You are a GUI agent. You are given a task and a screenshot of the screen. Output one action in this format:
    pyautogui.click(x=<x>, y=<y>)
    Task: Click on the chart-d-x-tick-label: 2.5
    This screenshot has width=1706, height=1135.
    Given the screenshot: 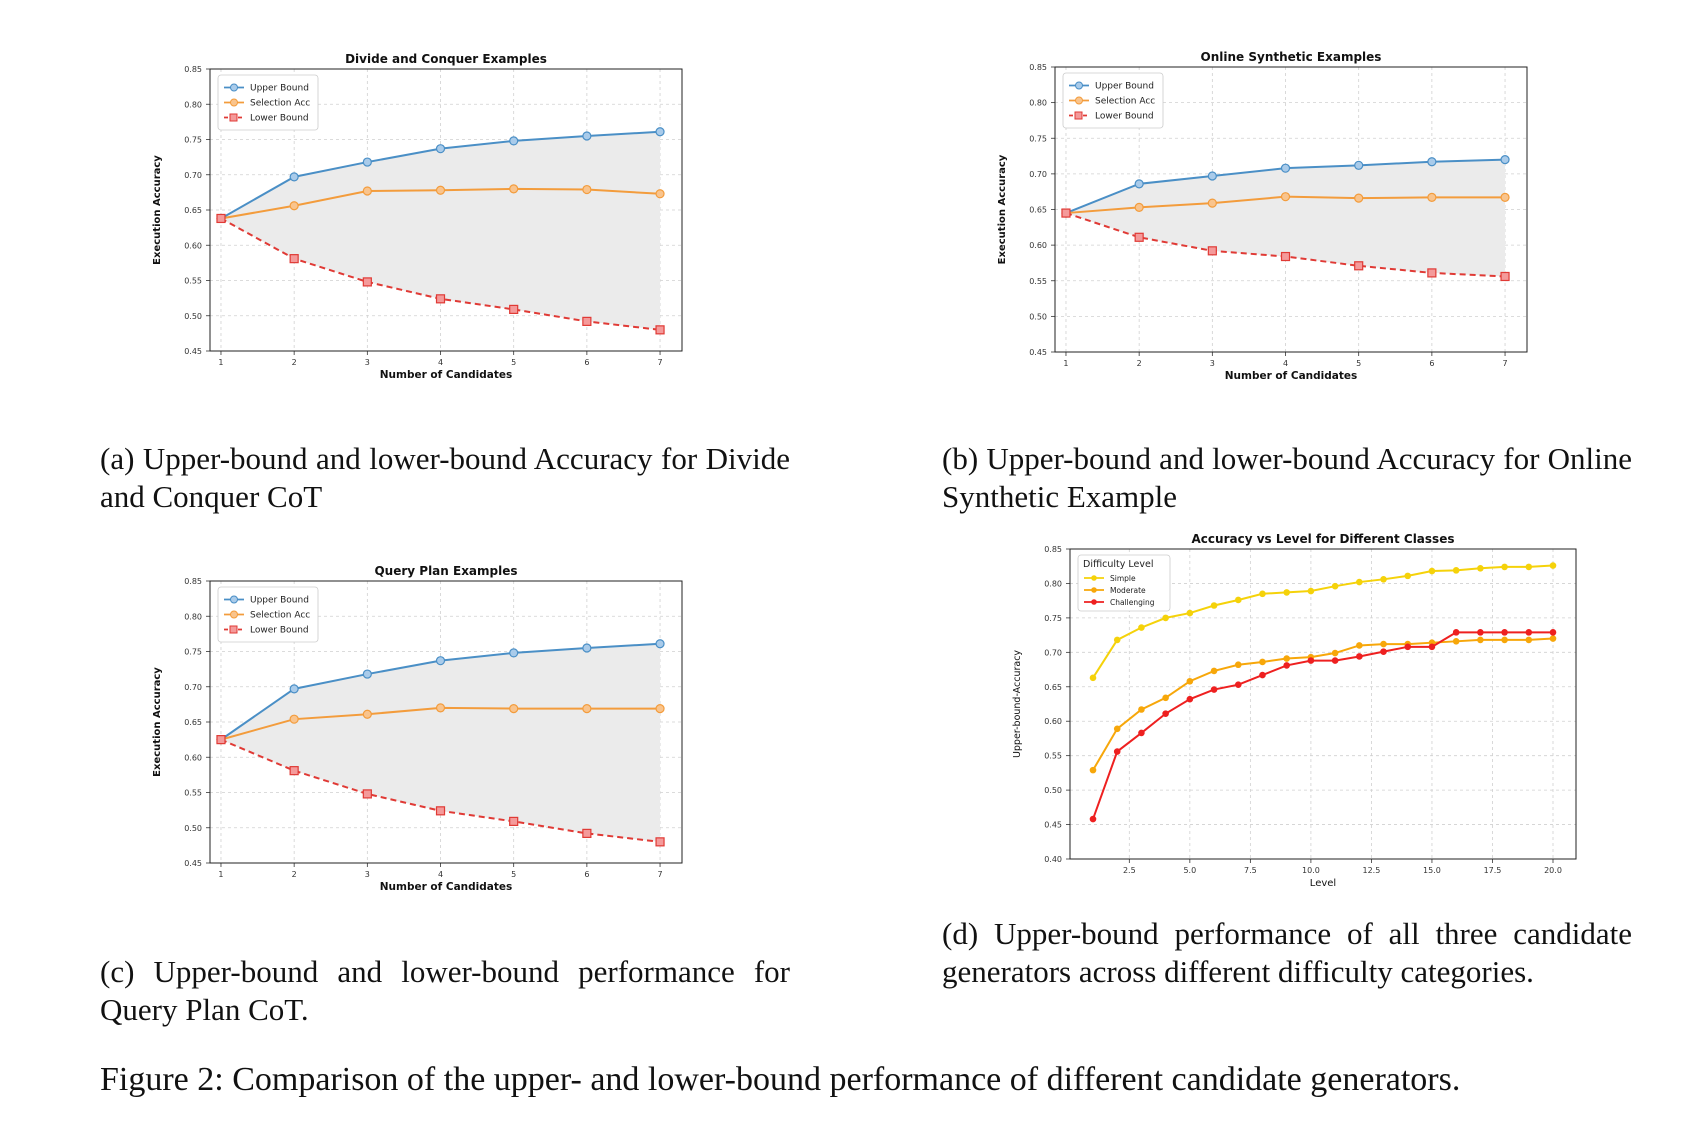 What is the action you would take?
    pyautogui.click(x=1129, y=870)
    